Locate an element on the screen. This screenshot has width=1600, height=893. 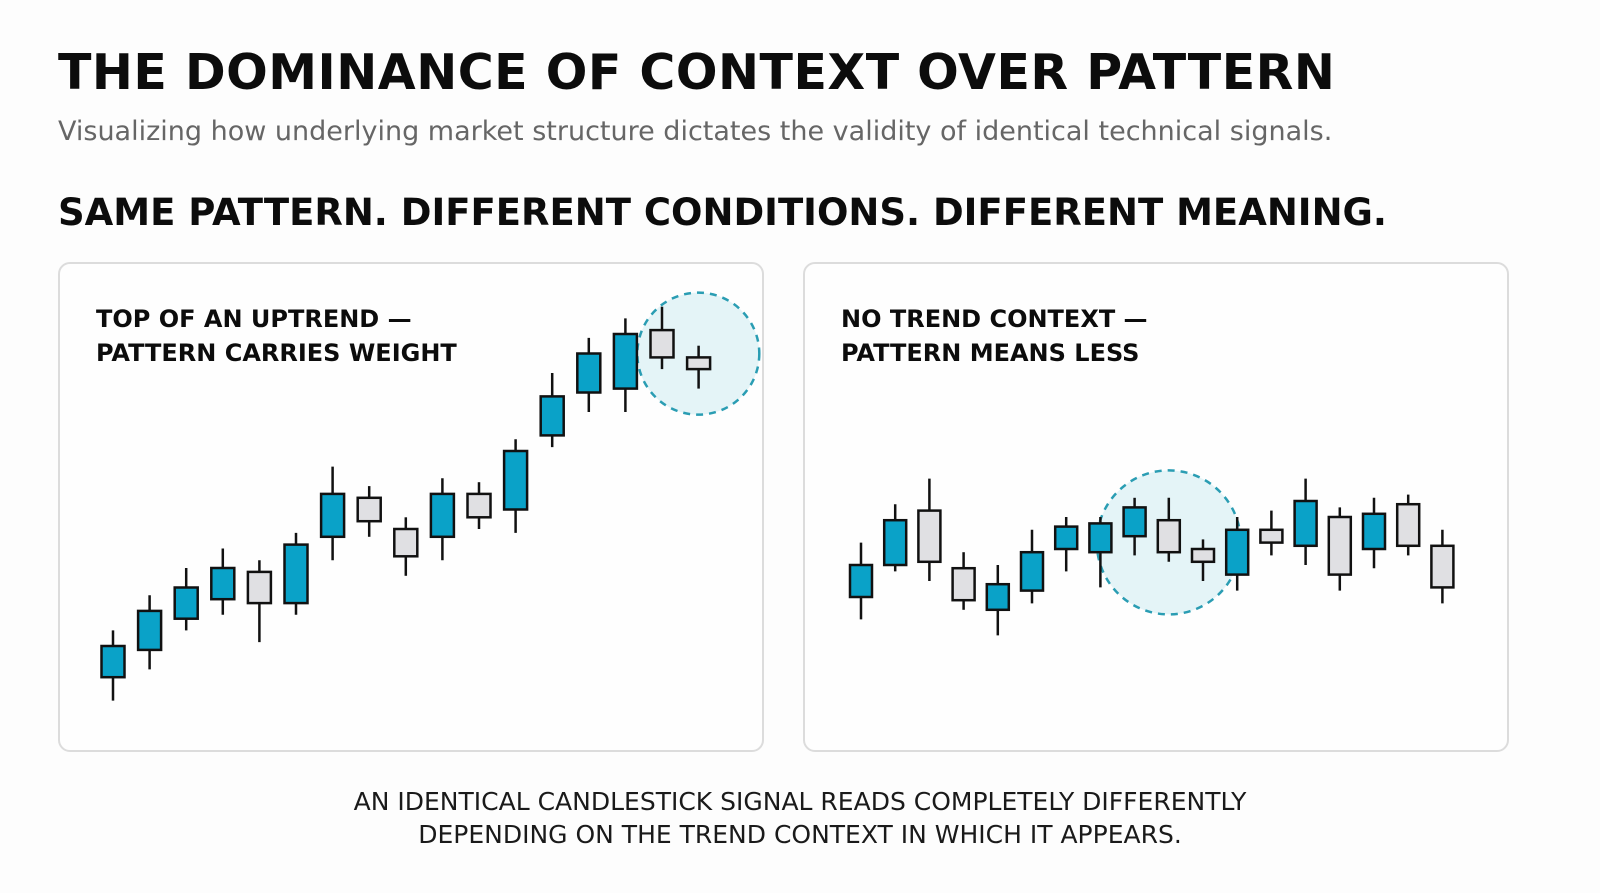
no-trend-panel-title-line2: PATTERN MEANS LESS is located at coordinates (990, 353).